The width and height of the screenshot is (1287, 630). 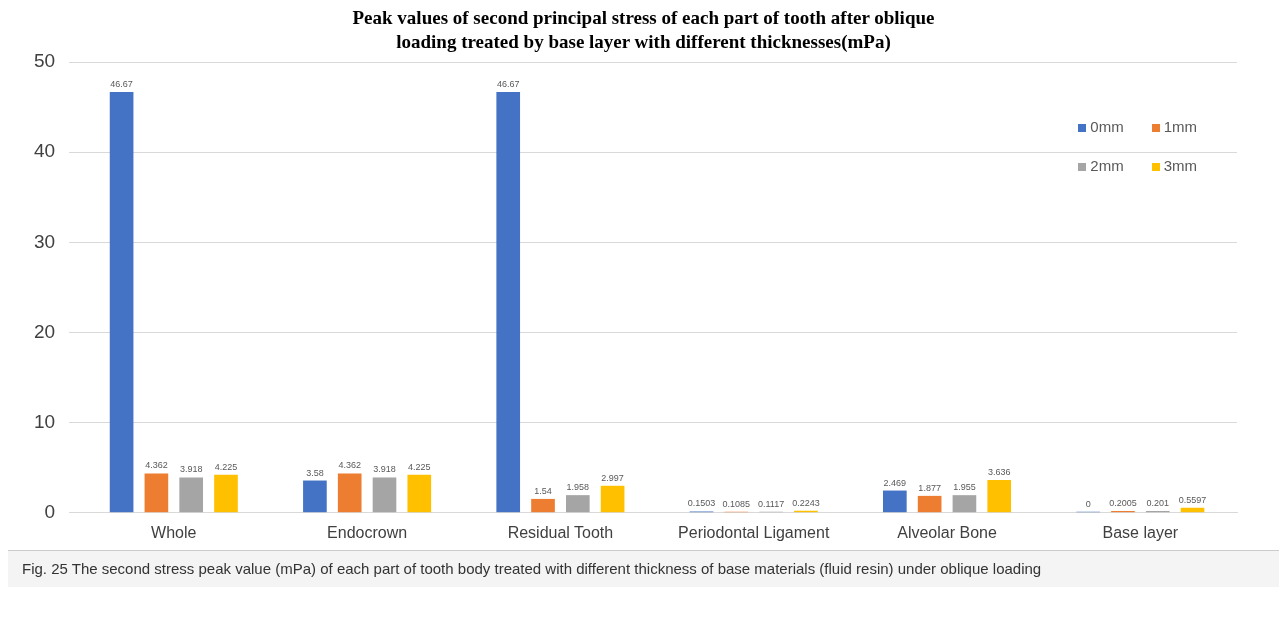 What do you see at coordinates (771, 503) in the screenshot?
I see `data-label: 0.1117` at bounding box center [771, 503].